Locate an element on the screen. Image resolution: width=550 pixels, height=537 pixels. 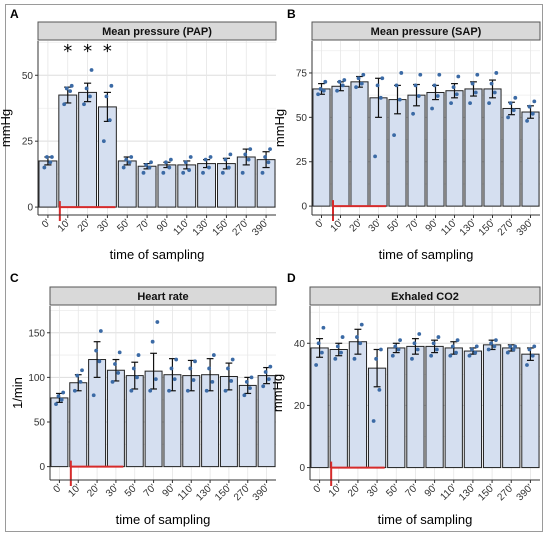
panel-letter: C is located at coordinates (14, 278).